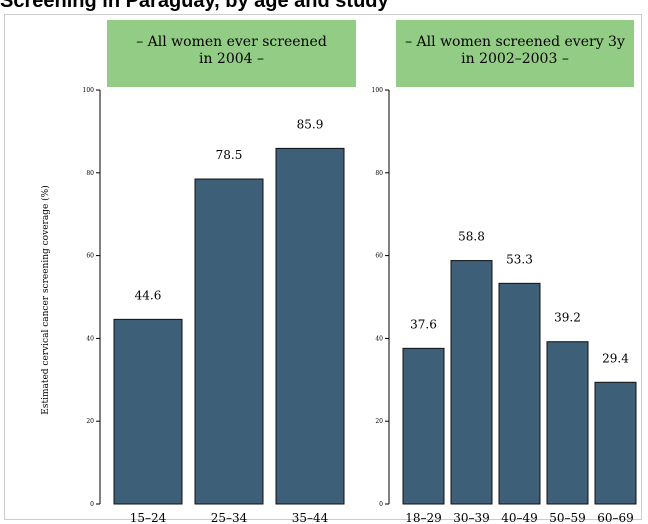  Describe the element at coordinates (231, 59) in the screenshot. I see `panel-title-line: in 2004 –` at that location.